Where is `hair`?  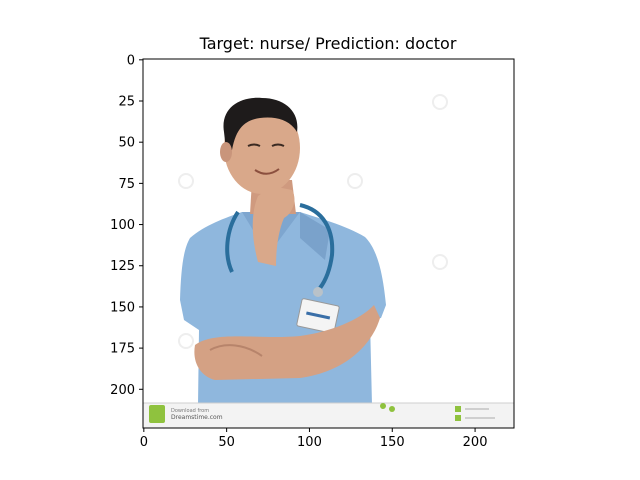 hair is located at coordinates (260, 123).